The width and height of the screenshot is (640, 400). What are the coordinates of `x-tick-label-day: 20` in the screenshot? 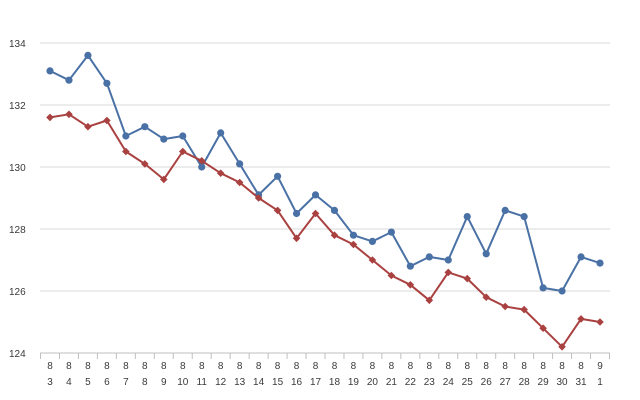 It's located at (373, 382).